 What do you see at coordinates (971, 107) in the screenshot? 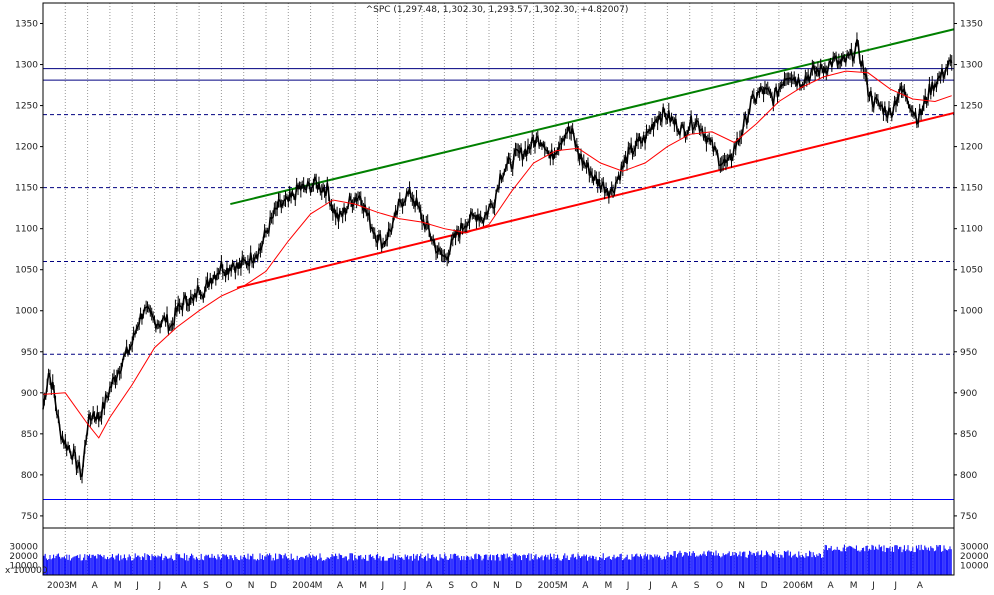
I see `price-tick-right: 1250` at bounding box center [971, 107].